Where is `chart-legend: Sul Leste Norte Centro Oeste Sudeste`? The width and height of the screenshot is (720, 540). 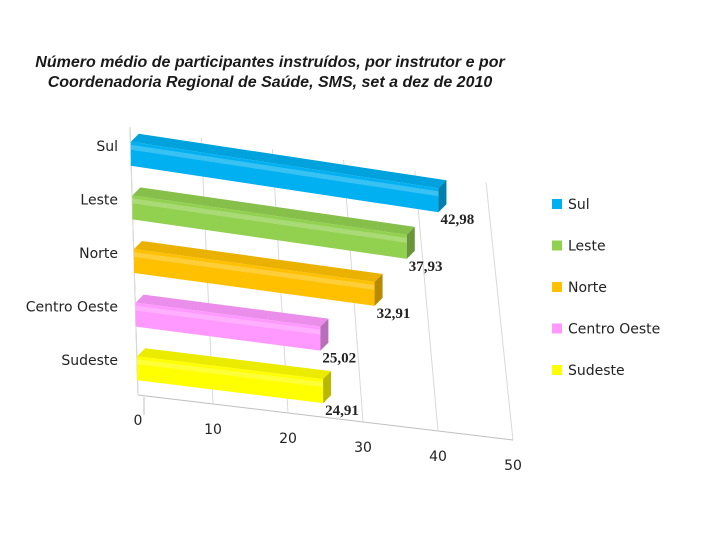
chart-legend: Sul Leste Norte Centro Oeste Sudeste is located at coordinates (606, 288).